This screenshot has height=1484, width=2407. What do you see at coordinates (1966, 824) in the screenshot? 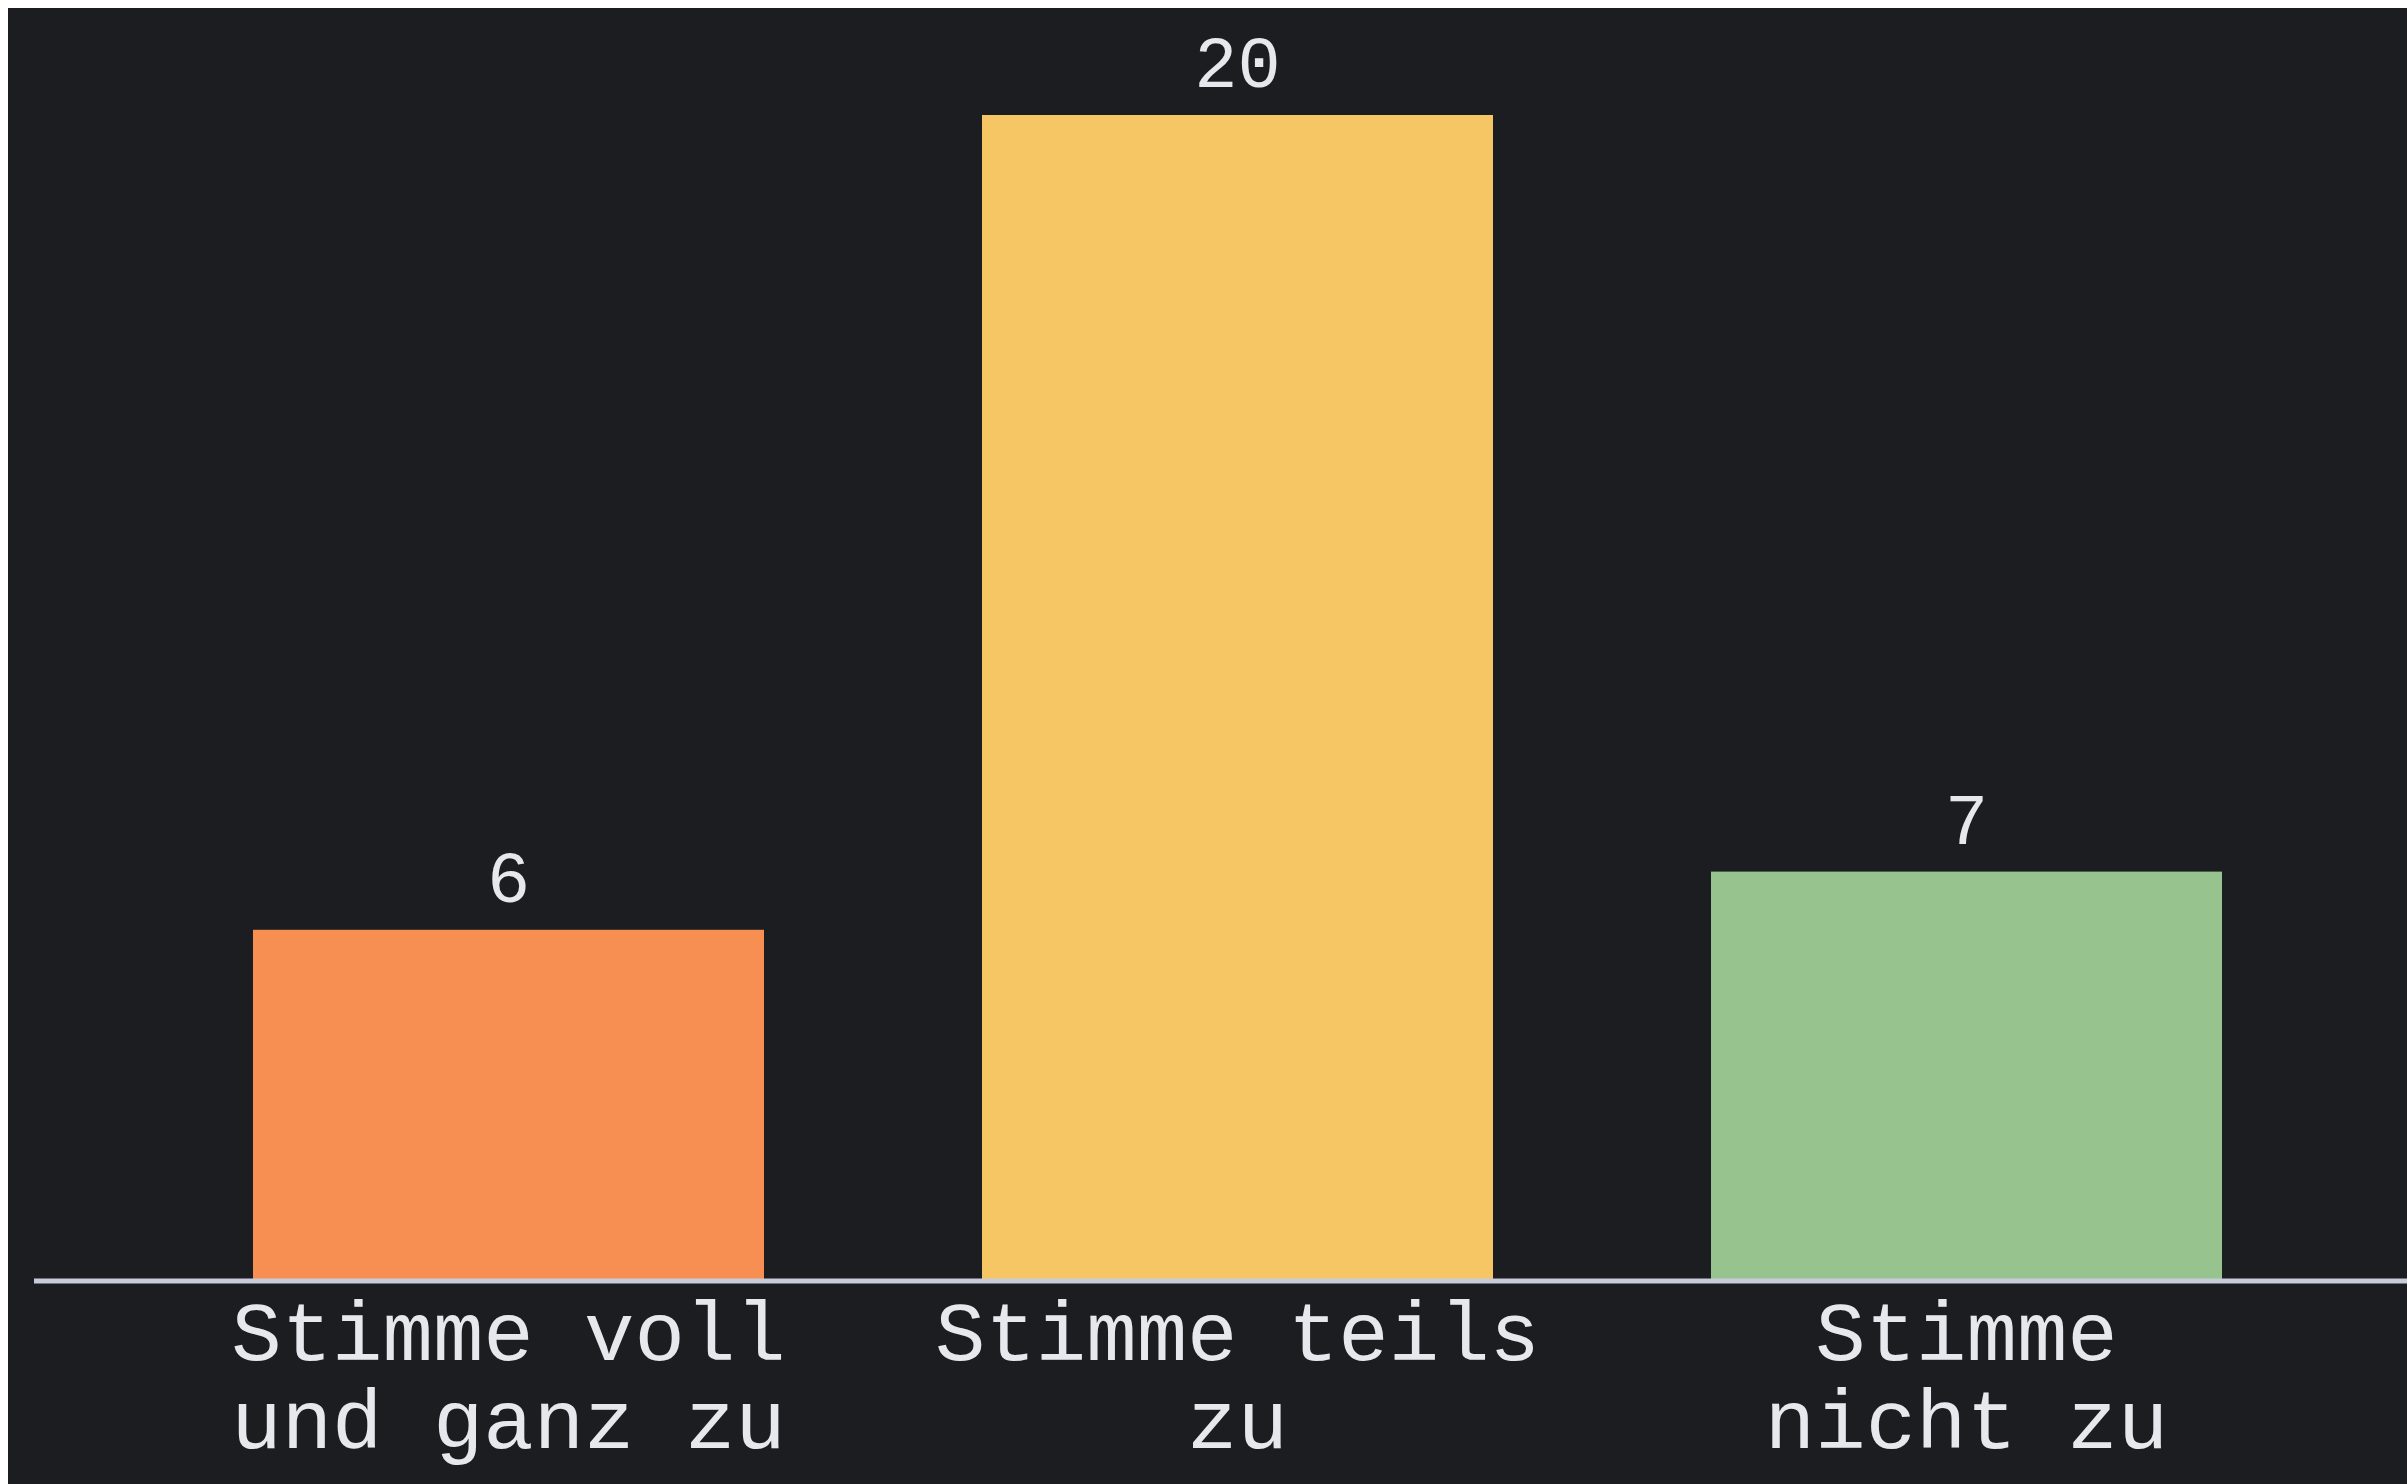
I see `data-label: 7` at bounding box center [1966, 824].